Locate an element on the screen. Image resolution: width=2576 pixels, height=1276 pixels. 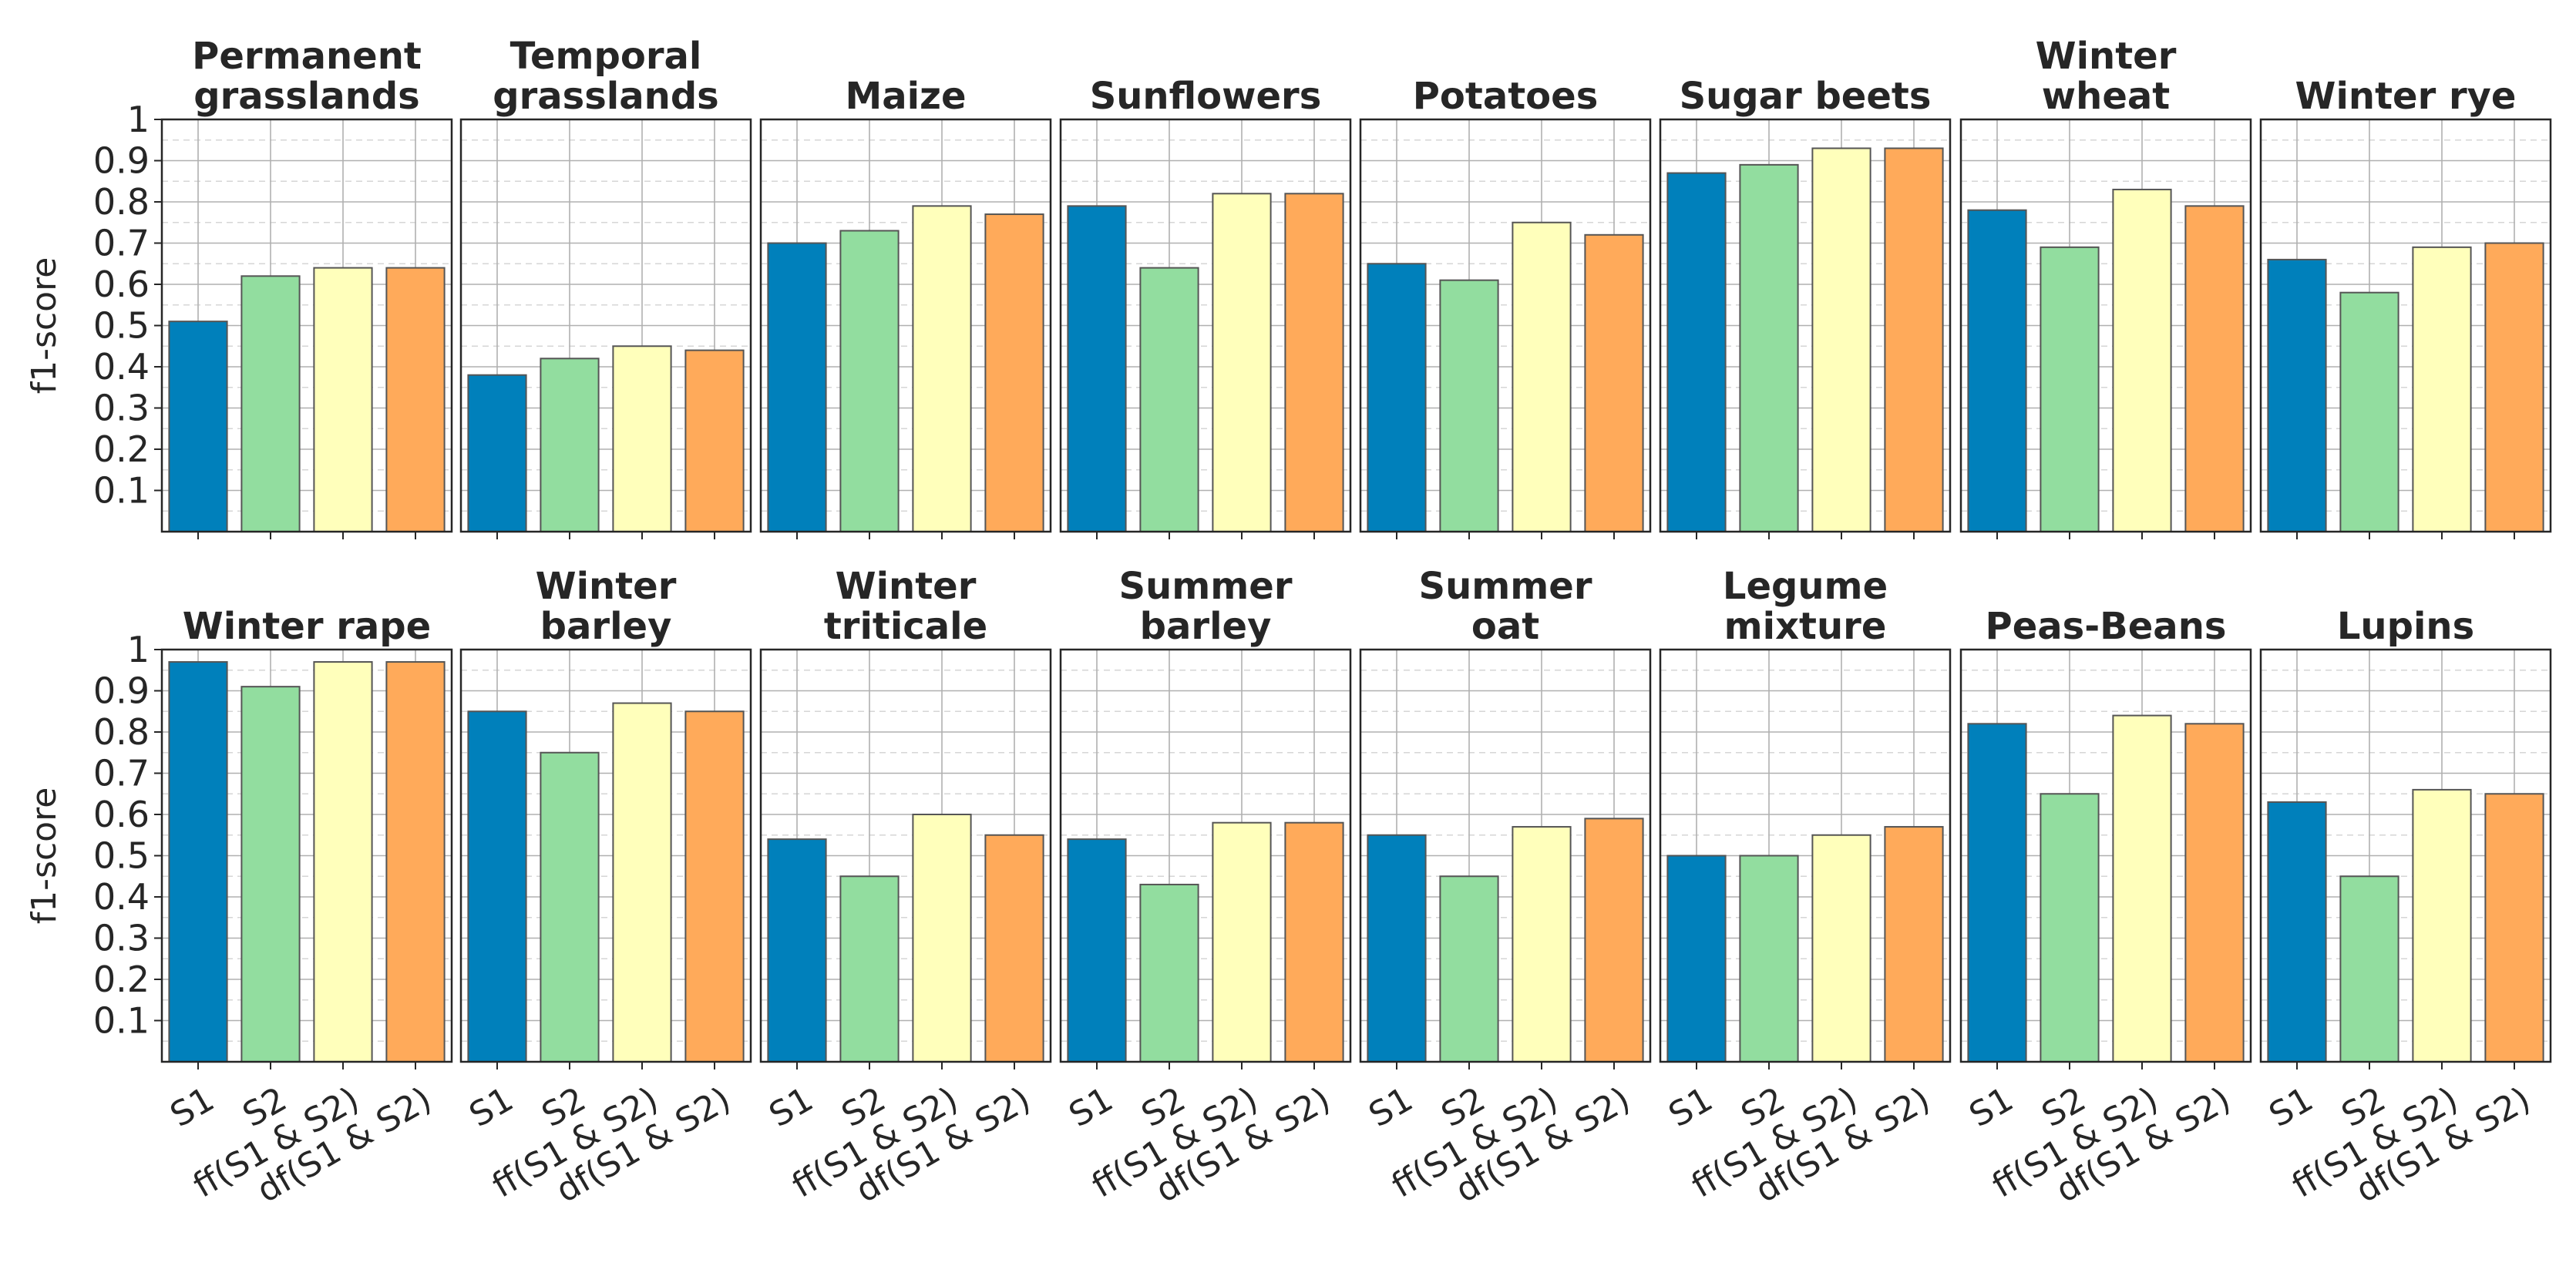
panel-title: Sugar beets is located at coordinates (1806, 97).